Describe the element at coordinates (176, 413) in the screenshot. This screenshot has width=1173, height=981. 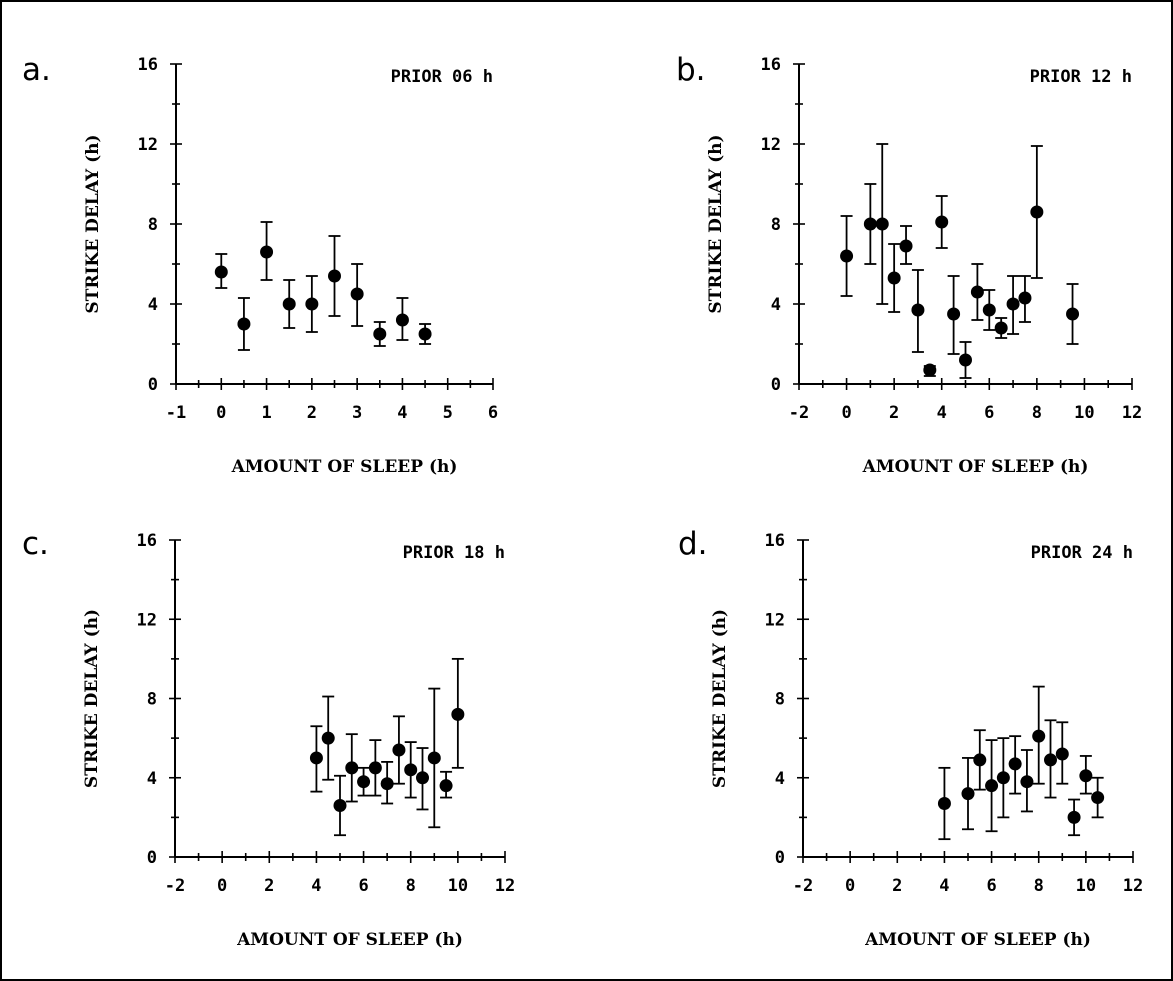
I see `x-tick-label: -1` at that location.